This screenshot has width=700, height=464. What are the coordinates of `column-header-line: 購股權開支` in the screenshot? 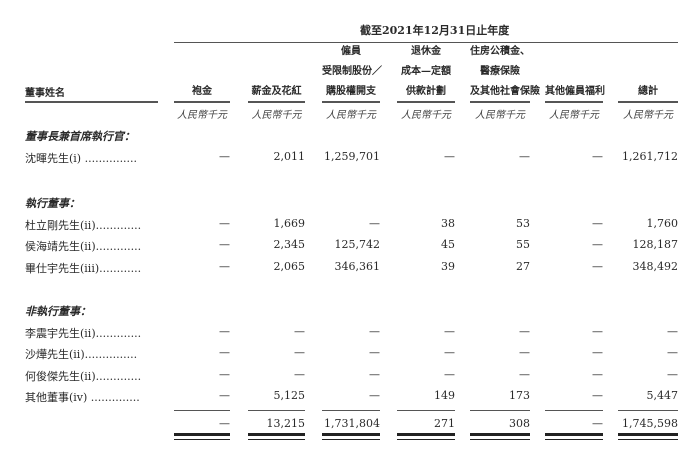 It's located at (351, 91).